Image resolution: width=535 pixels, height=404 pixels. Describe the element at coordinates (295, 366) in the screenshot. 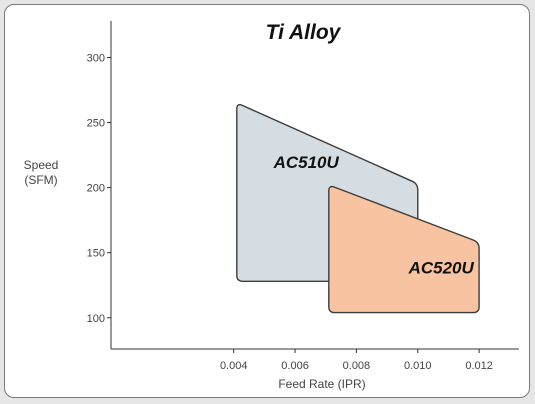

I see `x-tick-label: 0.006` at that location.